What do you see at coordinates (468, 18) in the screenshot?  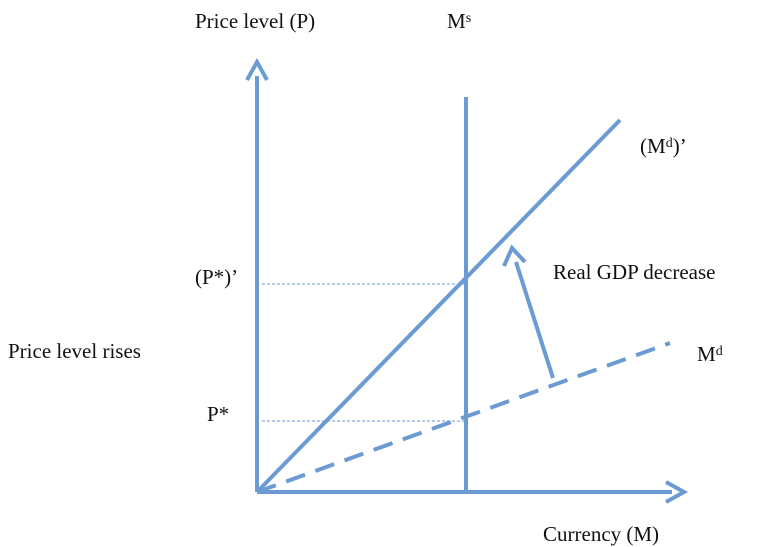 I see `label-sup: s` at bounding box center [468, 18].